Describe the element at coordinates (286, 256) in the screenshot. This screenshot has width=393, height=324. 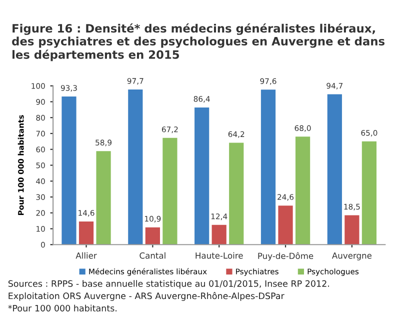
I see `x-tick-label: Puy-de-Dôme` at that location.